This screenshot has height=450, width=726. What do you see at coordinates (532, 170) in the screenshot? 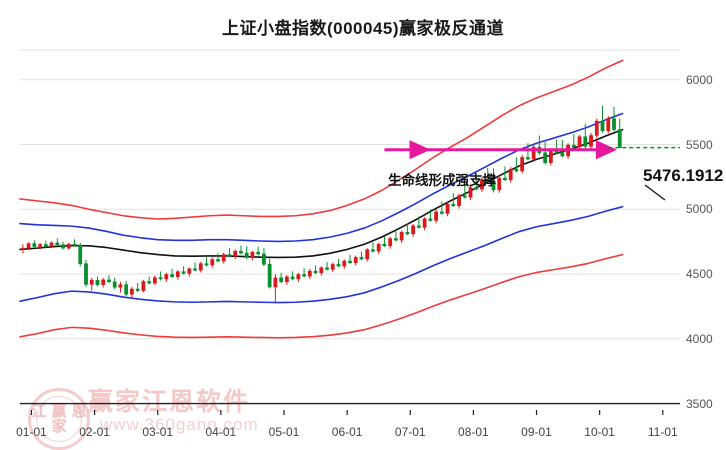
I see `annotation-overlays` at bounding box center [532, 170].